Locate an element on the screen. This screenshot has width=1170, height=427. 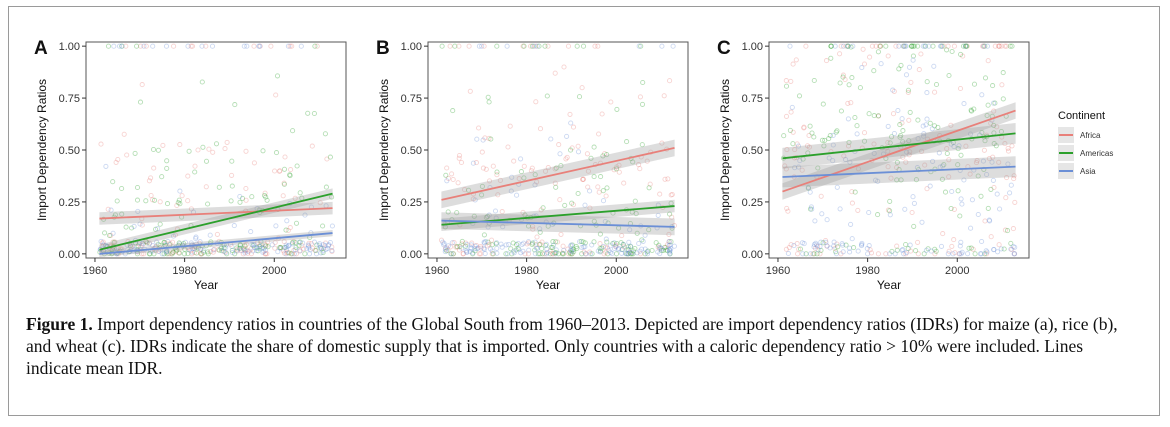
trend-line-africa is located at coordinates (216, 213).